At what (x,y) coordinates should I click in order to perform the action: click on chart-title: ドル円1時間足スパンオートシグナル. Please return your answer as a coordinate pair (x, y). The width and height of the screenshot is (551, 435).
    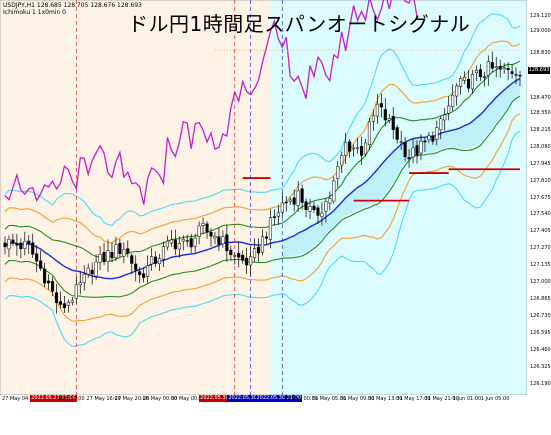
    Looking at the image, I should click on (299, 24).